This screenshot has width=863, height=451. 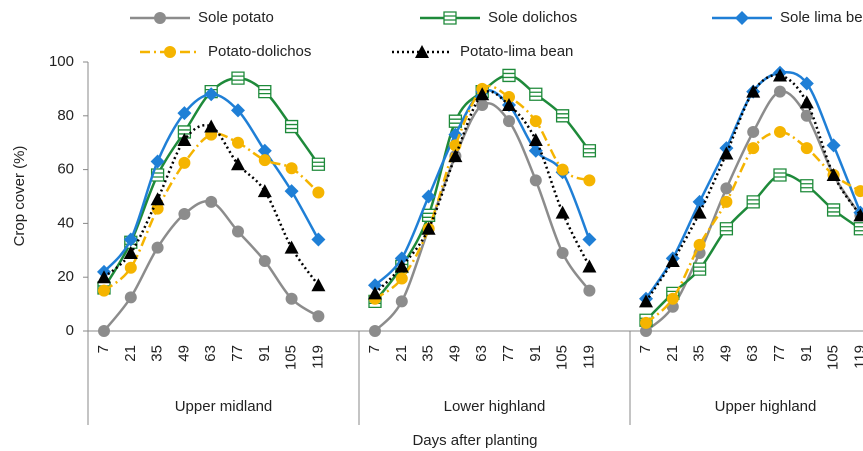 I want to click on x-tick-label: 49, so click(x=454, y=353).